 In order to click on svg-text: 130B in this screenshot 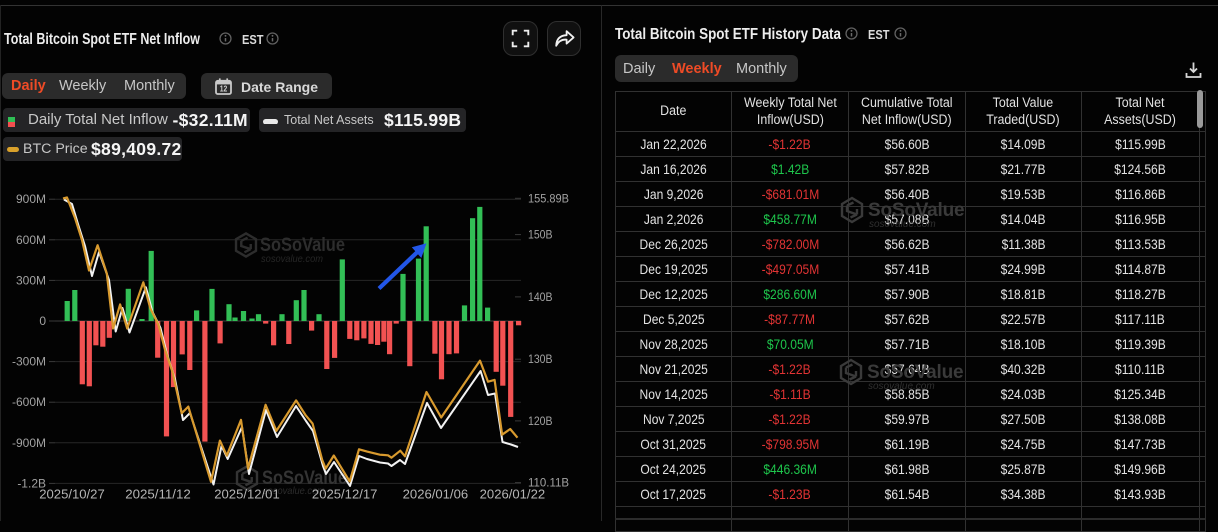, I will do `click(540, 359)`.